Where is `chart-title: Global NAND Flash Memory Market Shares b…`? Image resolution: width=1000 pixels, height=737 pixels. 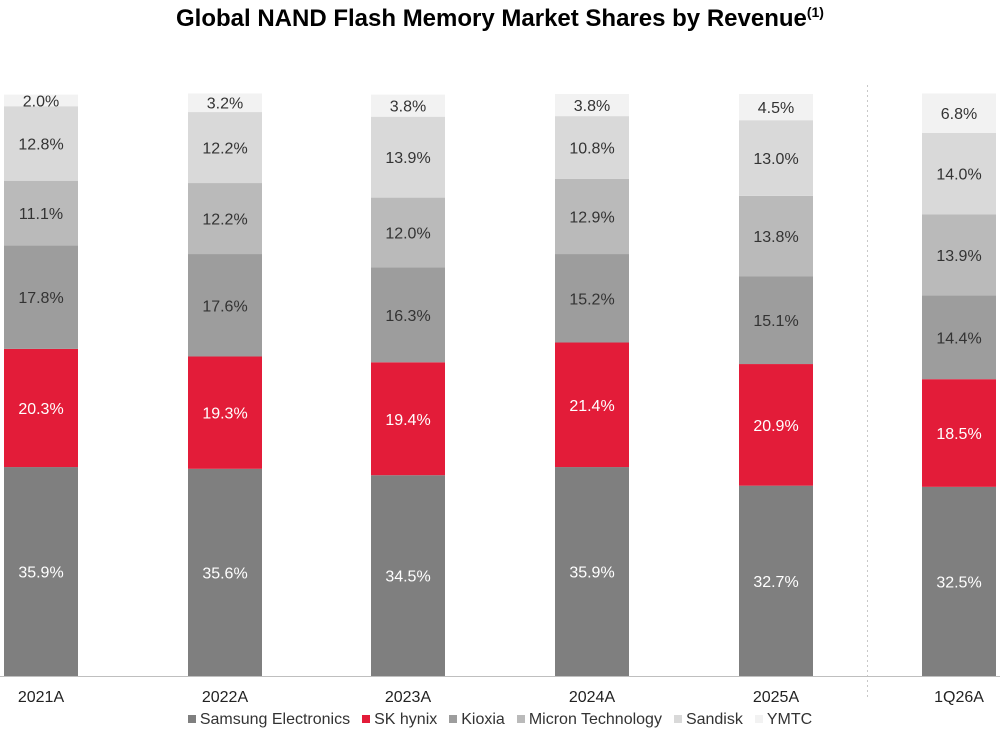 chart-title: Global NAND Flash Memory Market Shares b… is located at coordinates (500, 18).